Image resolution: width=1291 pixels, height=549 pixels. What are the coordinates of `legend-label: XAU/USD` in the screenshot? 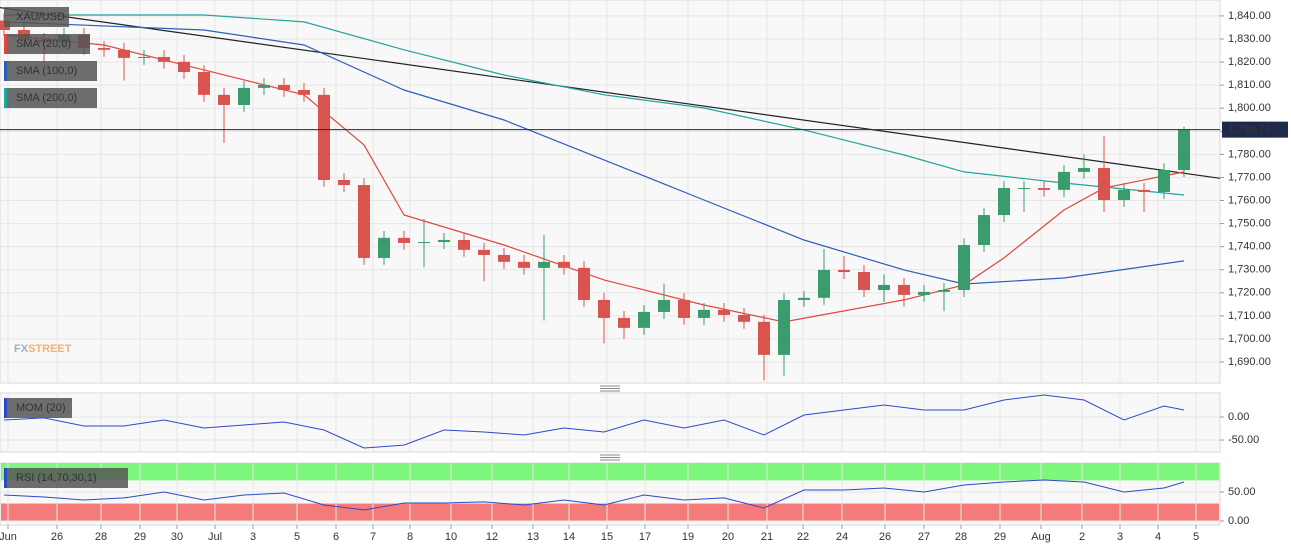 It's located at (40, 17).